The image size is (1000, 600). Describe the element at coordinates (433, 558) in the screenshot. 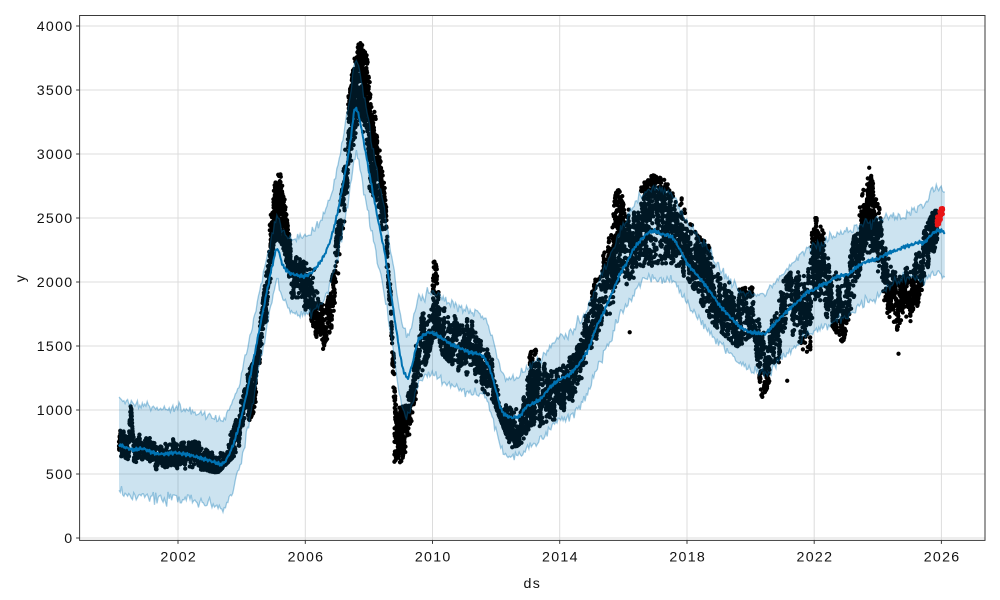

I see `svg-text: 2010` at that location.